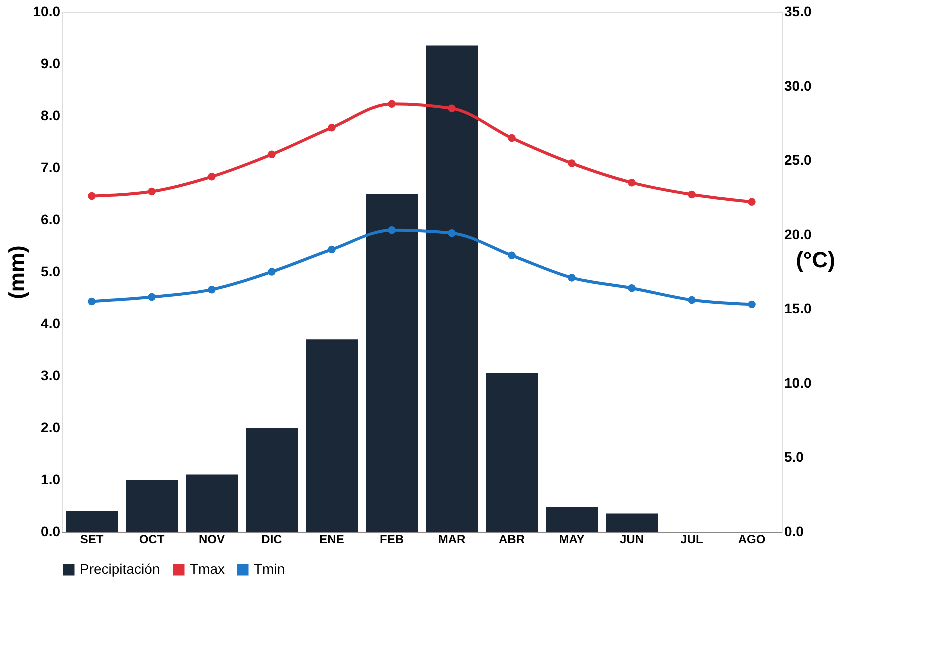 Image resolution: width=939 pixels, height=645 pixels. What do you see at coordinates (17, 273) in the screenshot?
I see `y-axis-title: (mm)` at bounding box center [17, 273].